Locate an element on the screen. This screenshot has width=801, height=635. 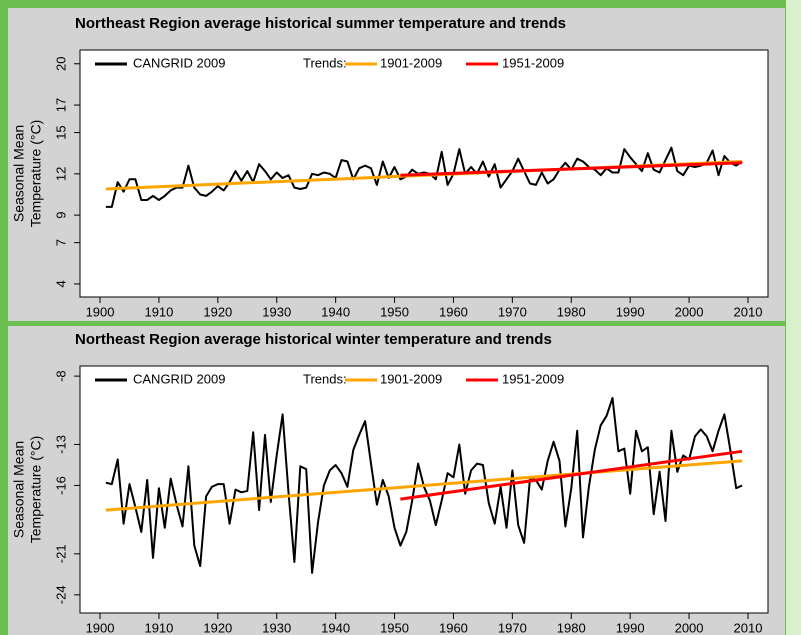
y-tick-label: 15 is located at coordinates (60, 132).